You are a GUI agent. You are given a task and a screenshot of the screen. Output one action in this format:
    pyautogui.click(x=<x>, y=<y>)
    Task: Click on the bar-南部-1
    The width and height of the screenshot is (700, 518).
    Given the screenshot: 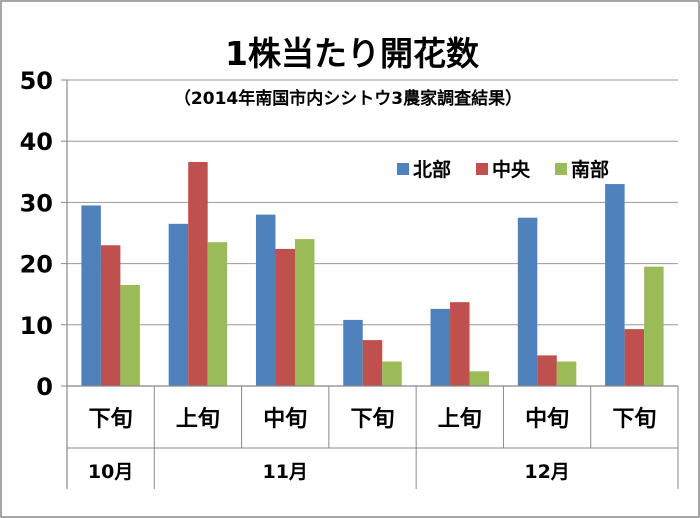 What is the action you would take?
    pyautogui.click(x=217, y=314)
    